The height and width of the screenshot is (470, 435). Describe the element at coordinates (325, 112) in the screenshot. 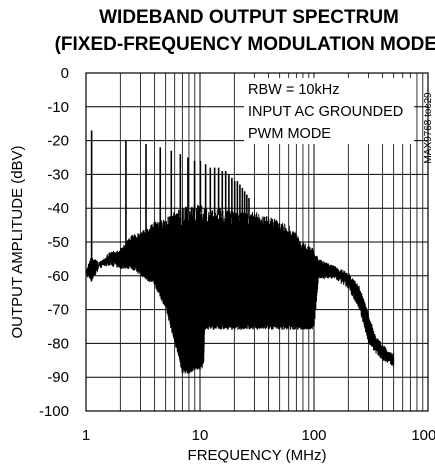

I see `annotation-input: INPUT AC GROUNDED` at that location.